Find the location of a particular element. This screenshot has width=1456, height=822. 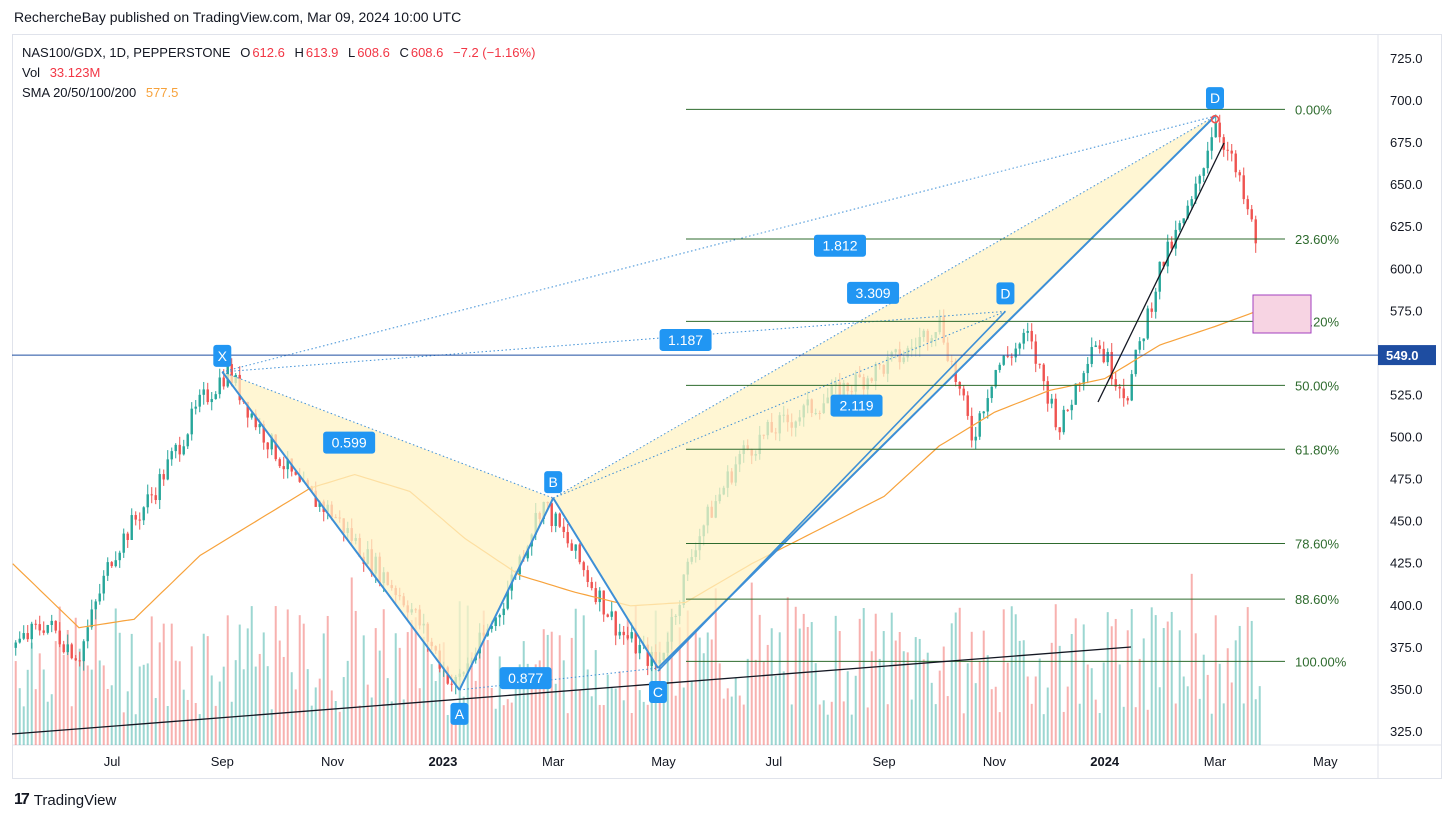

pattern-dotted-line is located at coordinates (614, 341).